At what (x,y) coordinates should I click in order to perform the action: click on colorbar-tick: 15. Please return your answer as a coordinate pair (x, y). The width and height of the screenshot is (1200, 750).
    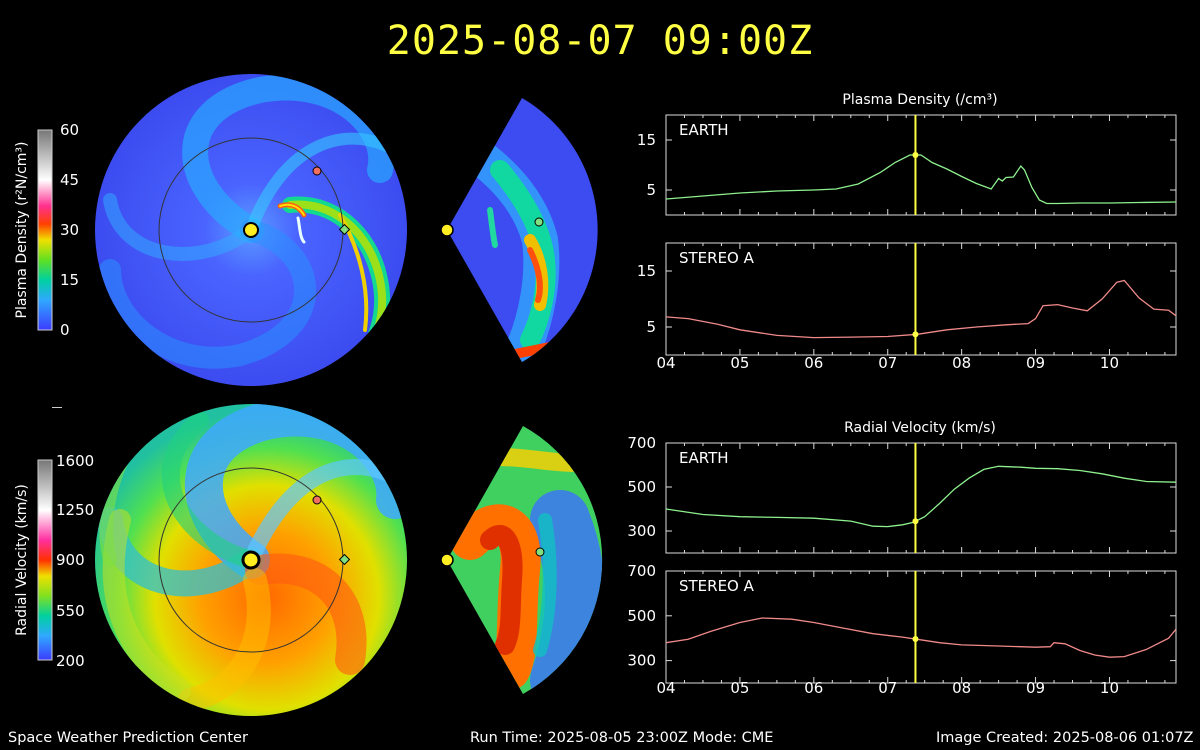
    Looking at the image, I should click on (69, 280).